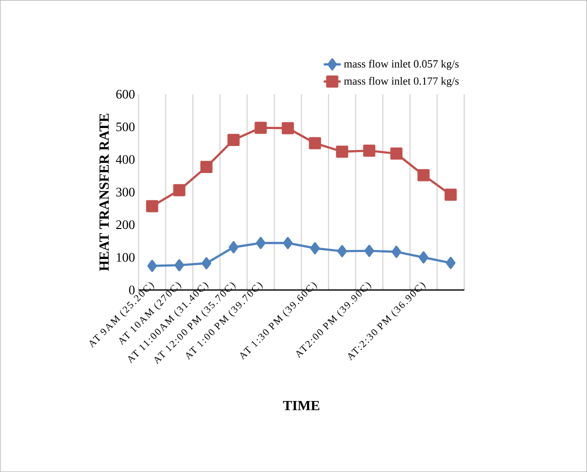  I want to click on y-tick-label: 200, so click(125, 225).